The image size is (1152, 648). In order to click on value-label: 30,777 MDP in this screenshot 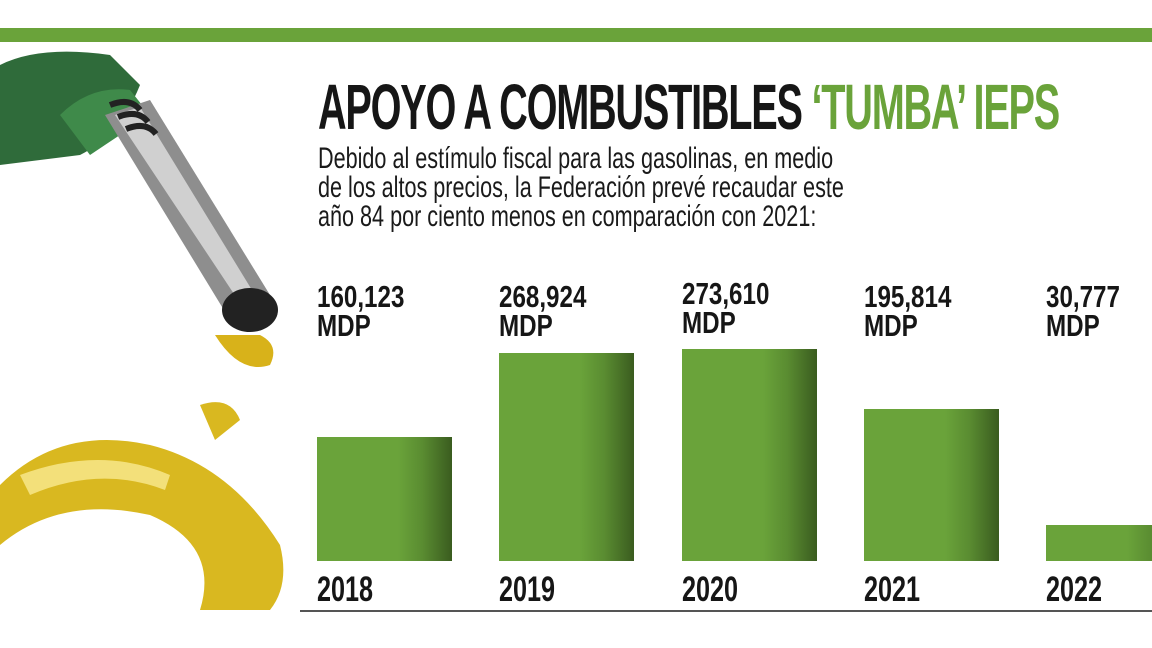, I will do `click(1083, 311)`.